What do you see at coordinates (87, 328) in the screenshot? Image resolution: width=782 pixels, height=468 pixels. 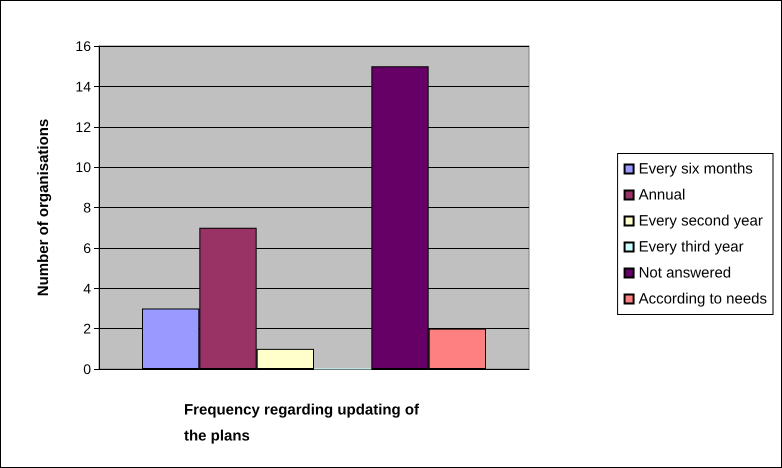 I see `y-tick-label: 2` at bounding box center [87, 328].